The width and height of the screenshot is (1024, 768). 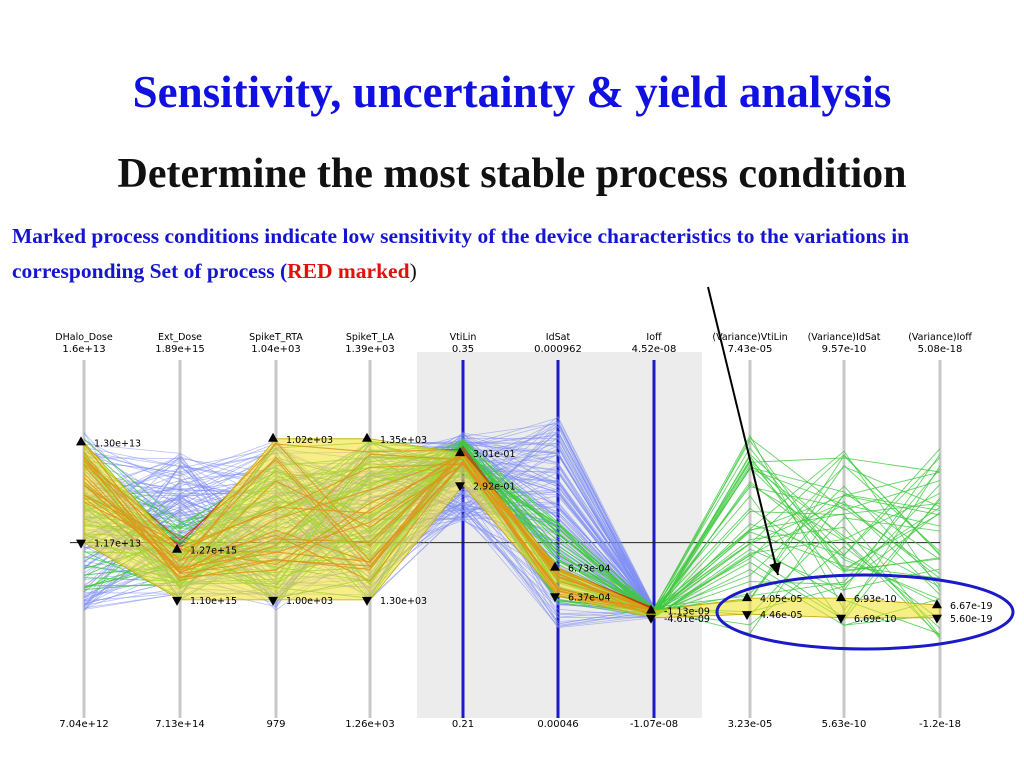 What do you see at coordinates (558, 337) in the screenshot?
I see `axis-name-label: IdSat` at bounding box center [558, 337].